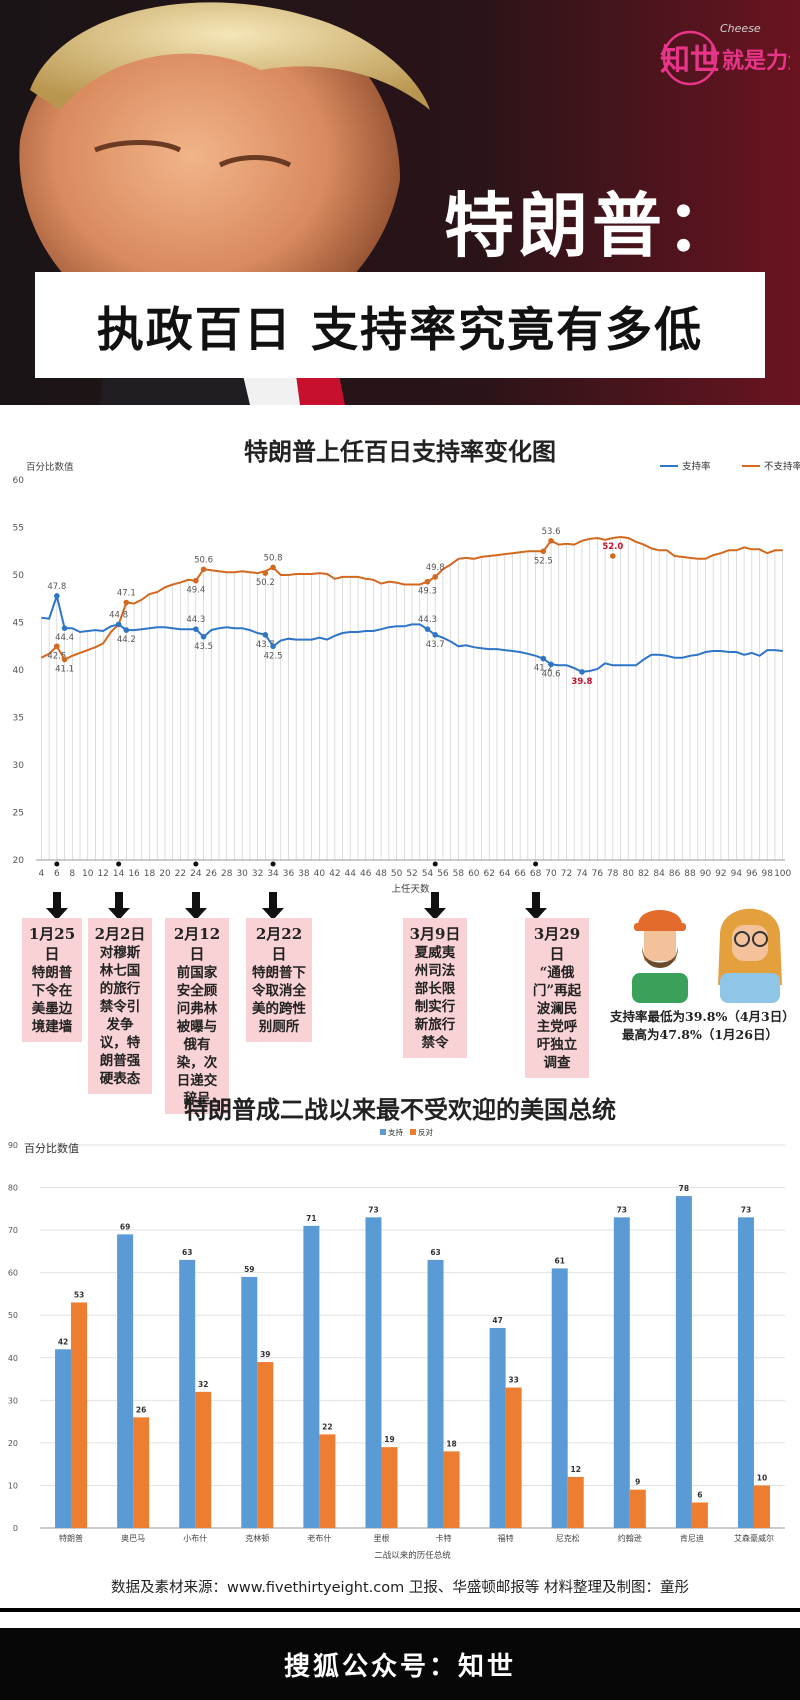 This screenshot has width=800, height=1700. What do you see at coordinates (381, 1538) in the screenshot?
I see `category-label: 里根` at bounding box center [381, 1538].